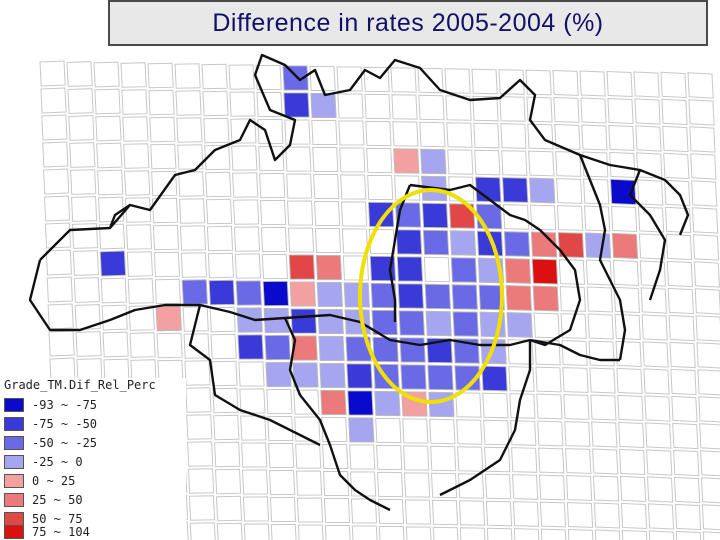 Image resolution: width=720 pixels, height=540 pixels. Describe the element at coordinates (408, 22) in the screenshot. I see `map-title: Difference in rates 2005-2004 (%)` at that location.